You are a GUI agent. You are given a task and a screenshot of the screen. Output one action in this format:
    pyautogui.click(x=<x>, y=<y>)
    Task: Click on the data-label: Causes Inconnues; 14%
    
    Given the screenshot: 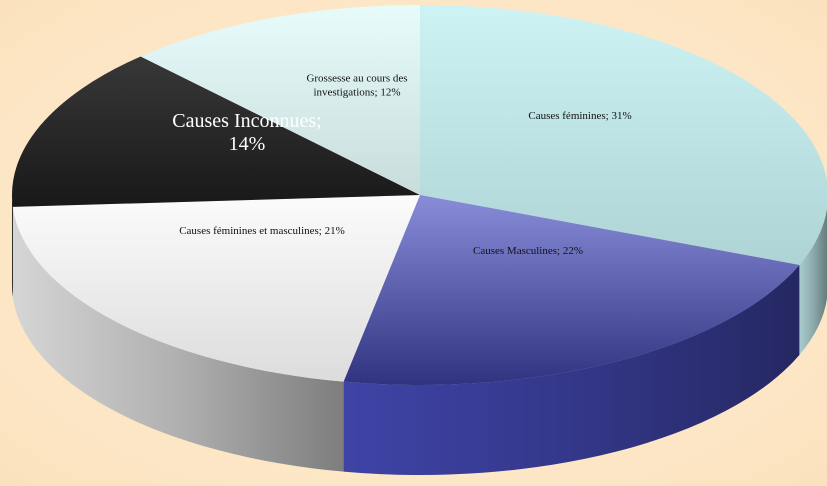 What is the action you would take?
    pyautogui.click(x=247, y=132)
    